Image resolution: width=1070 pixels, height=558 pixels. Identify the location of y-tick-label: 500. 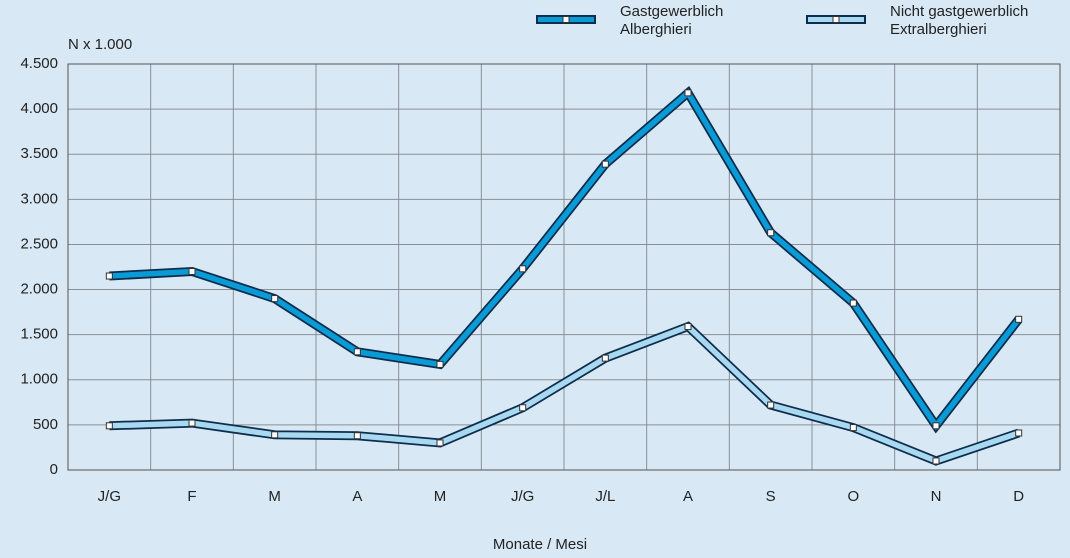
(45, 424).